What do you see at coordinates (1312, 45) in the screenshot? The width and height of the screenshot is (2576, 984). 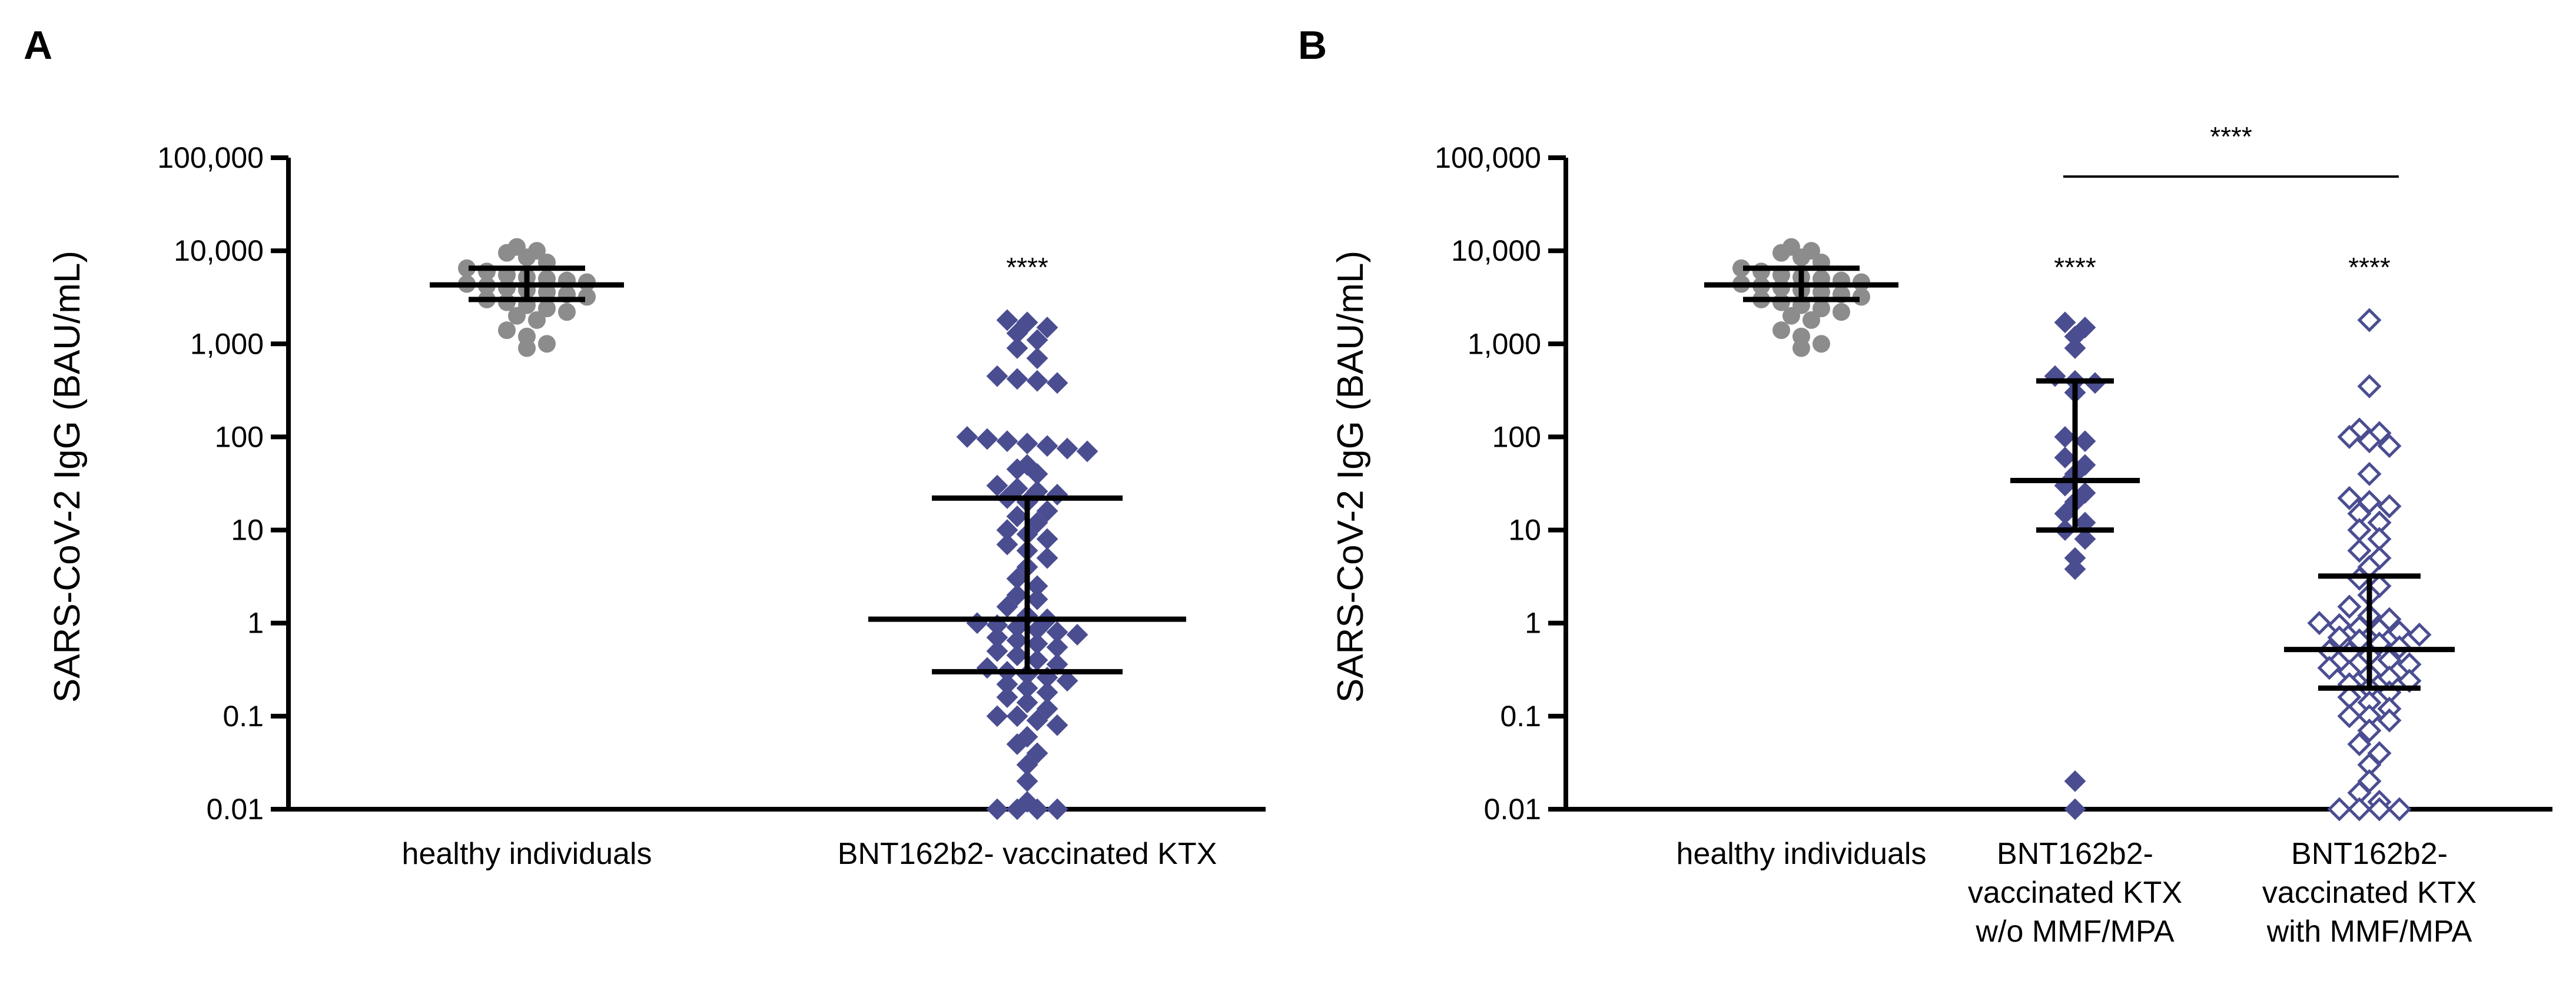 I see `panel-b-label: B` at bounding box center [1312, 45].